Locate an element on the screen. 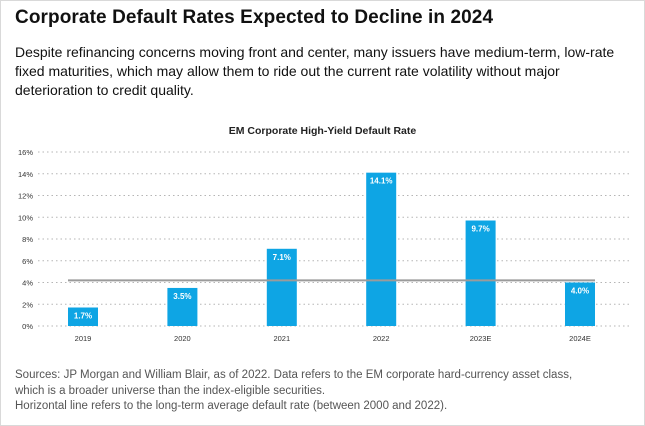  y-tick-label: 2% is located at coordinates (27, 304).